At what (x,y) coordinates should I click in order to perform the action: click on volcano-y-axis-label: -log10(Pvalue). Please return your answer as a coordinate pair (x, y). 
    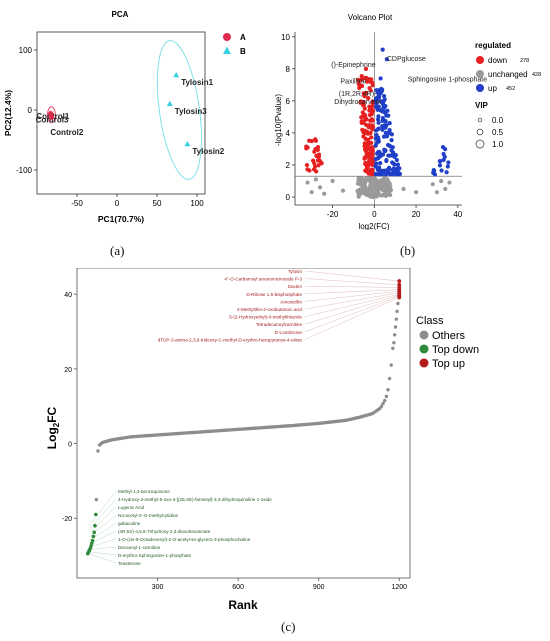
    Looking at the image, I should click on (278, 120).